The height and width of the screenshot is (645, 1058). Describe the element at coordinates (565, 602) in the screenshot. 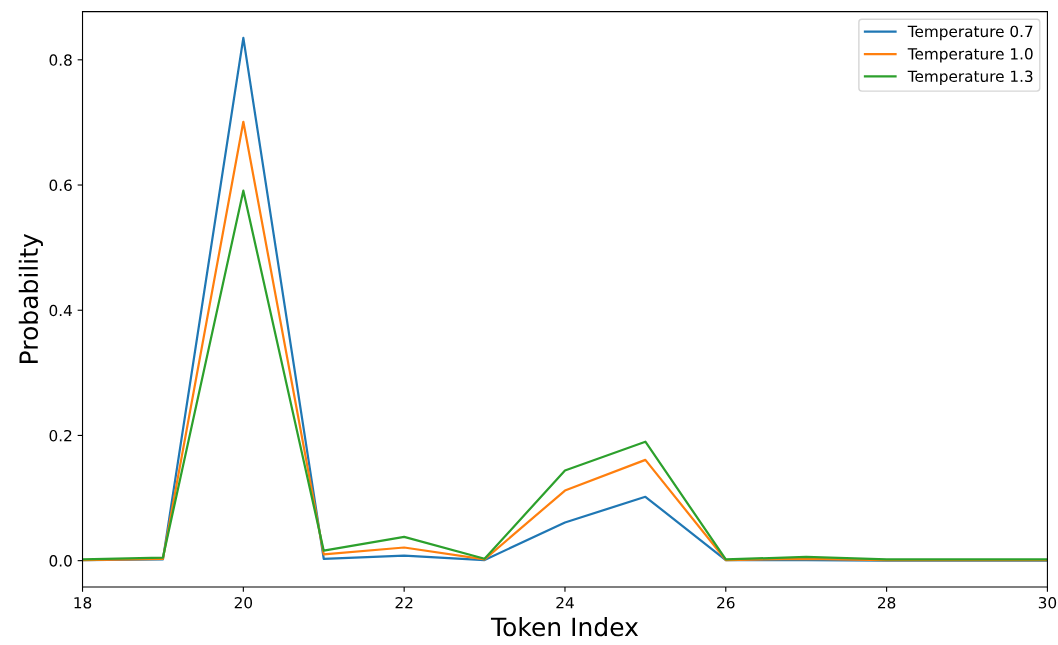

I see `x-tick-label: 24` at that location.